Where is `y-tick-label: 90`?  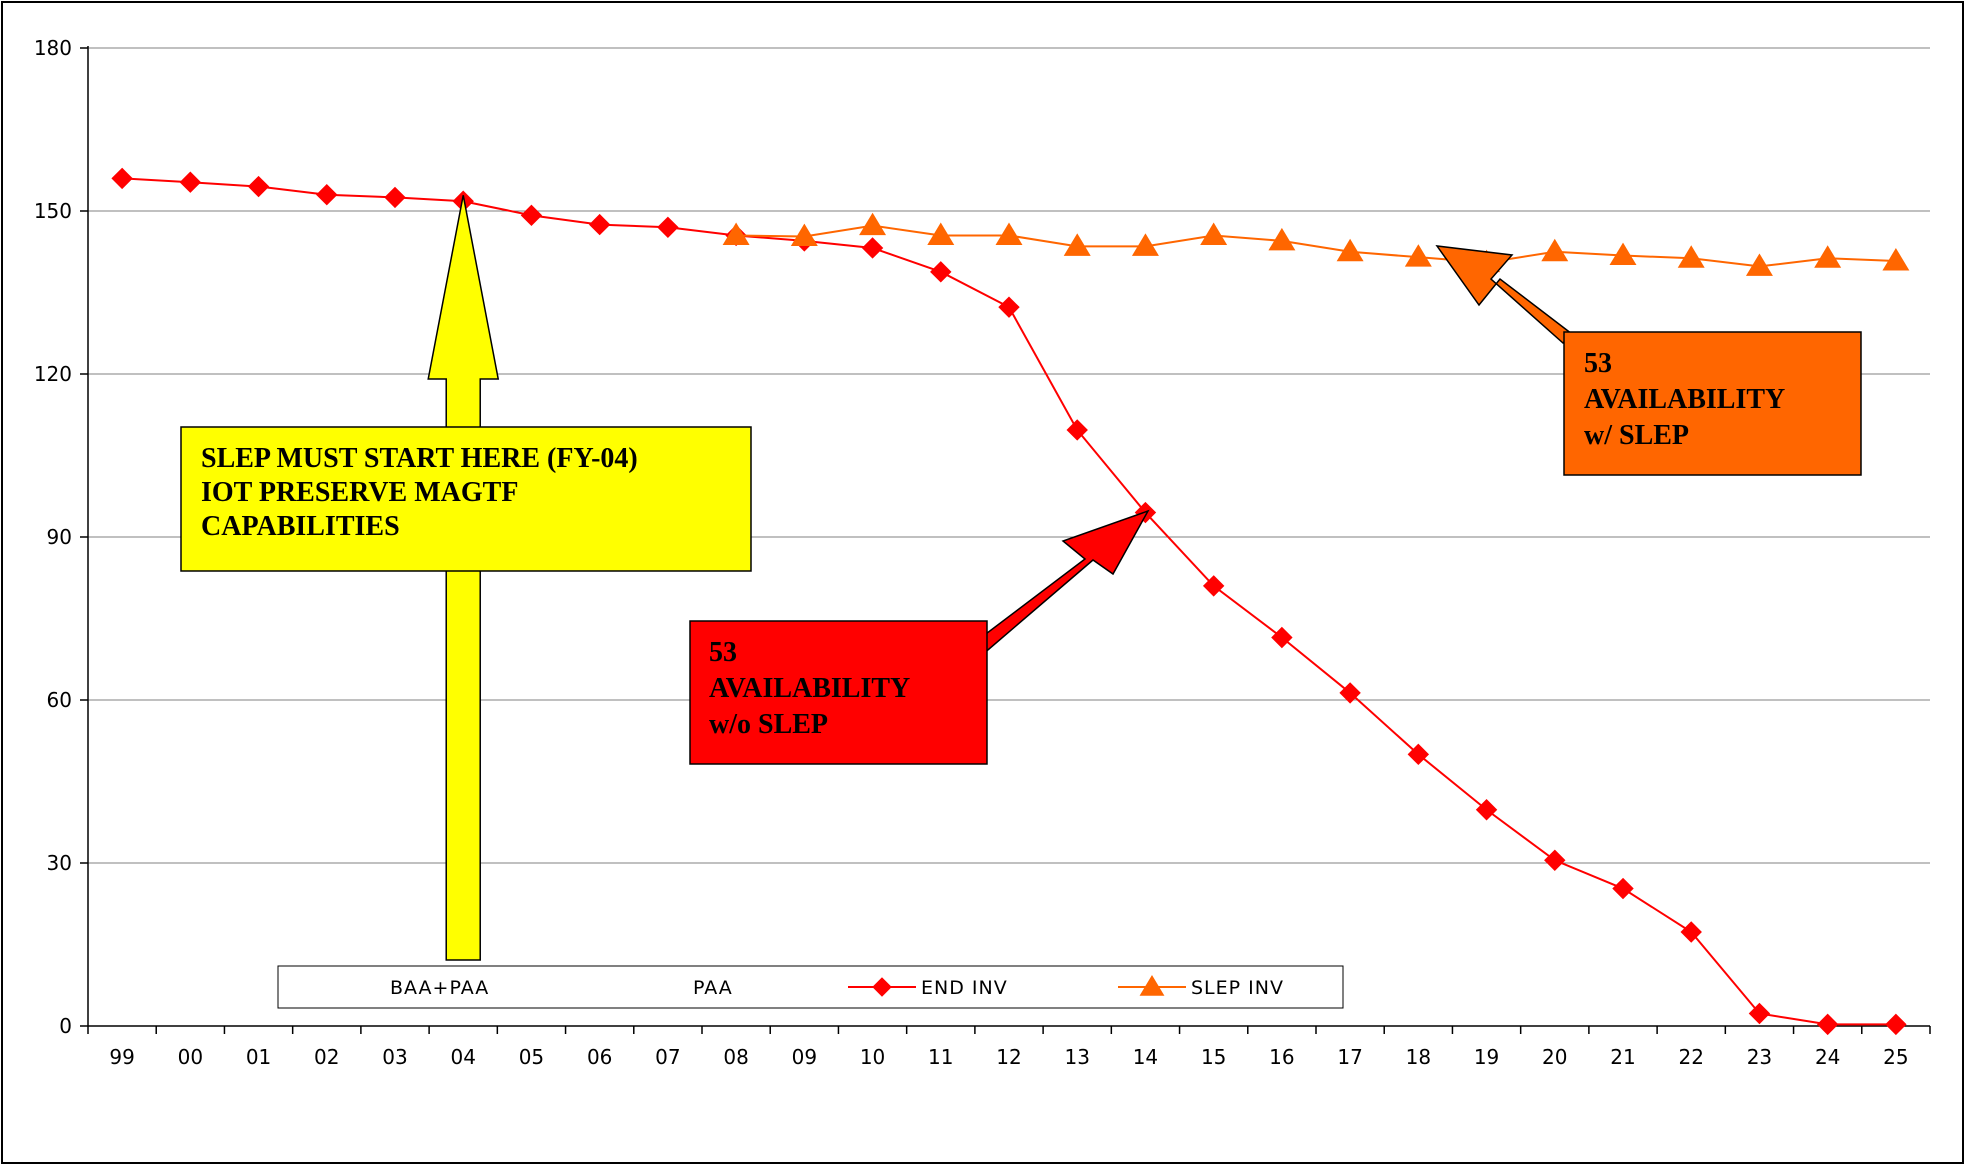 y-tick-label: 90 is located at coordinates (59, 537).